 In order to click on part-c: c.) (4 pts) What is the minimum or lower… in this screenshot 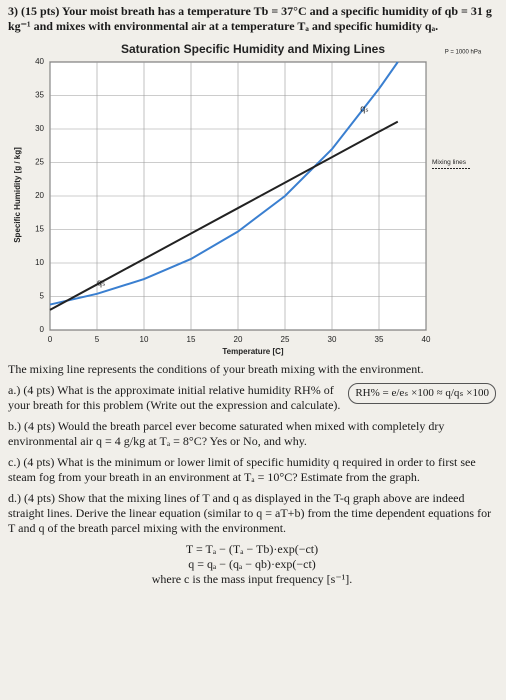, I will do `click(242, 469)`.